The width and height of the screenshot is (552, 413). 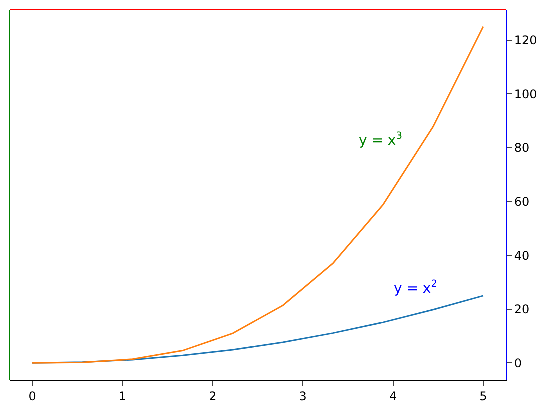 What do you see at coordinates (32, 396) in the screenshot?
I see `x-tick-label: 0` at bounding box center [32, 396].